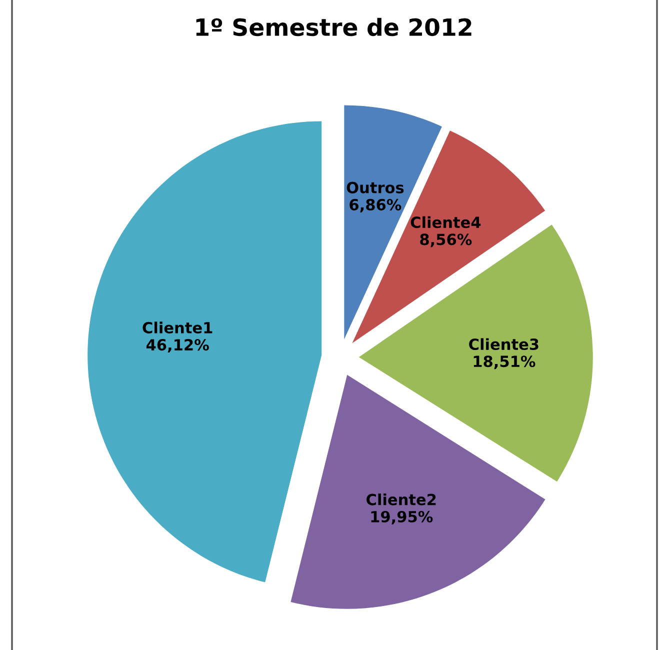 The height and width of the screenshot is (650, 667). Describe the element at coordinates (401, 499) in the screenshot. I see `slice-label: Cliente2` at that location.